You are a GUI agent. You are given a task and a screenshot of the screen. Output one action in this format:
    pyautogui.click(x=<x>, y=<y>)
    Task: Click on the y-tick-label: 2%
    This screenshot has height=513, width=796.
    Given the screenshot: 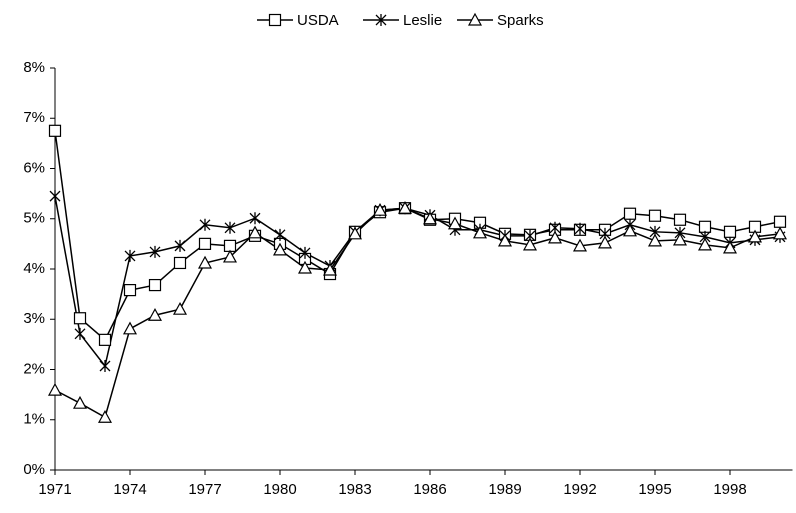 What is the action you would take?
    pyautogui.click(x=34, y=368)
    